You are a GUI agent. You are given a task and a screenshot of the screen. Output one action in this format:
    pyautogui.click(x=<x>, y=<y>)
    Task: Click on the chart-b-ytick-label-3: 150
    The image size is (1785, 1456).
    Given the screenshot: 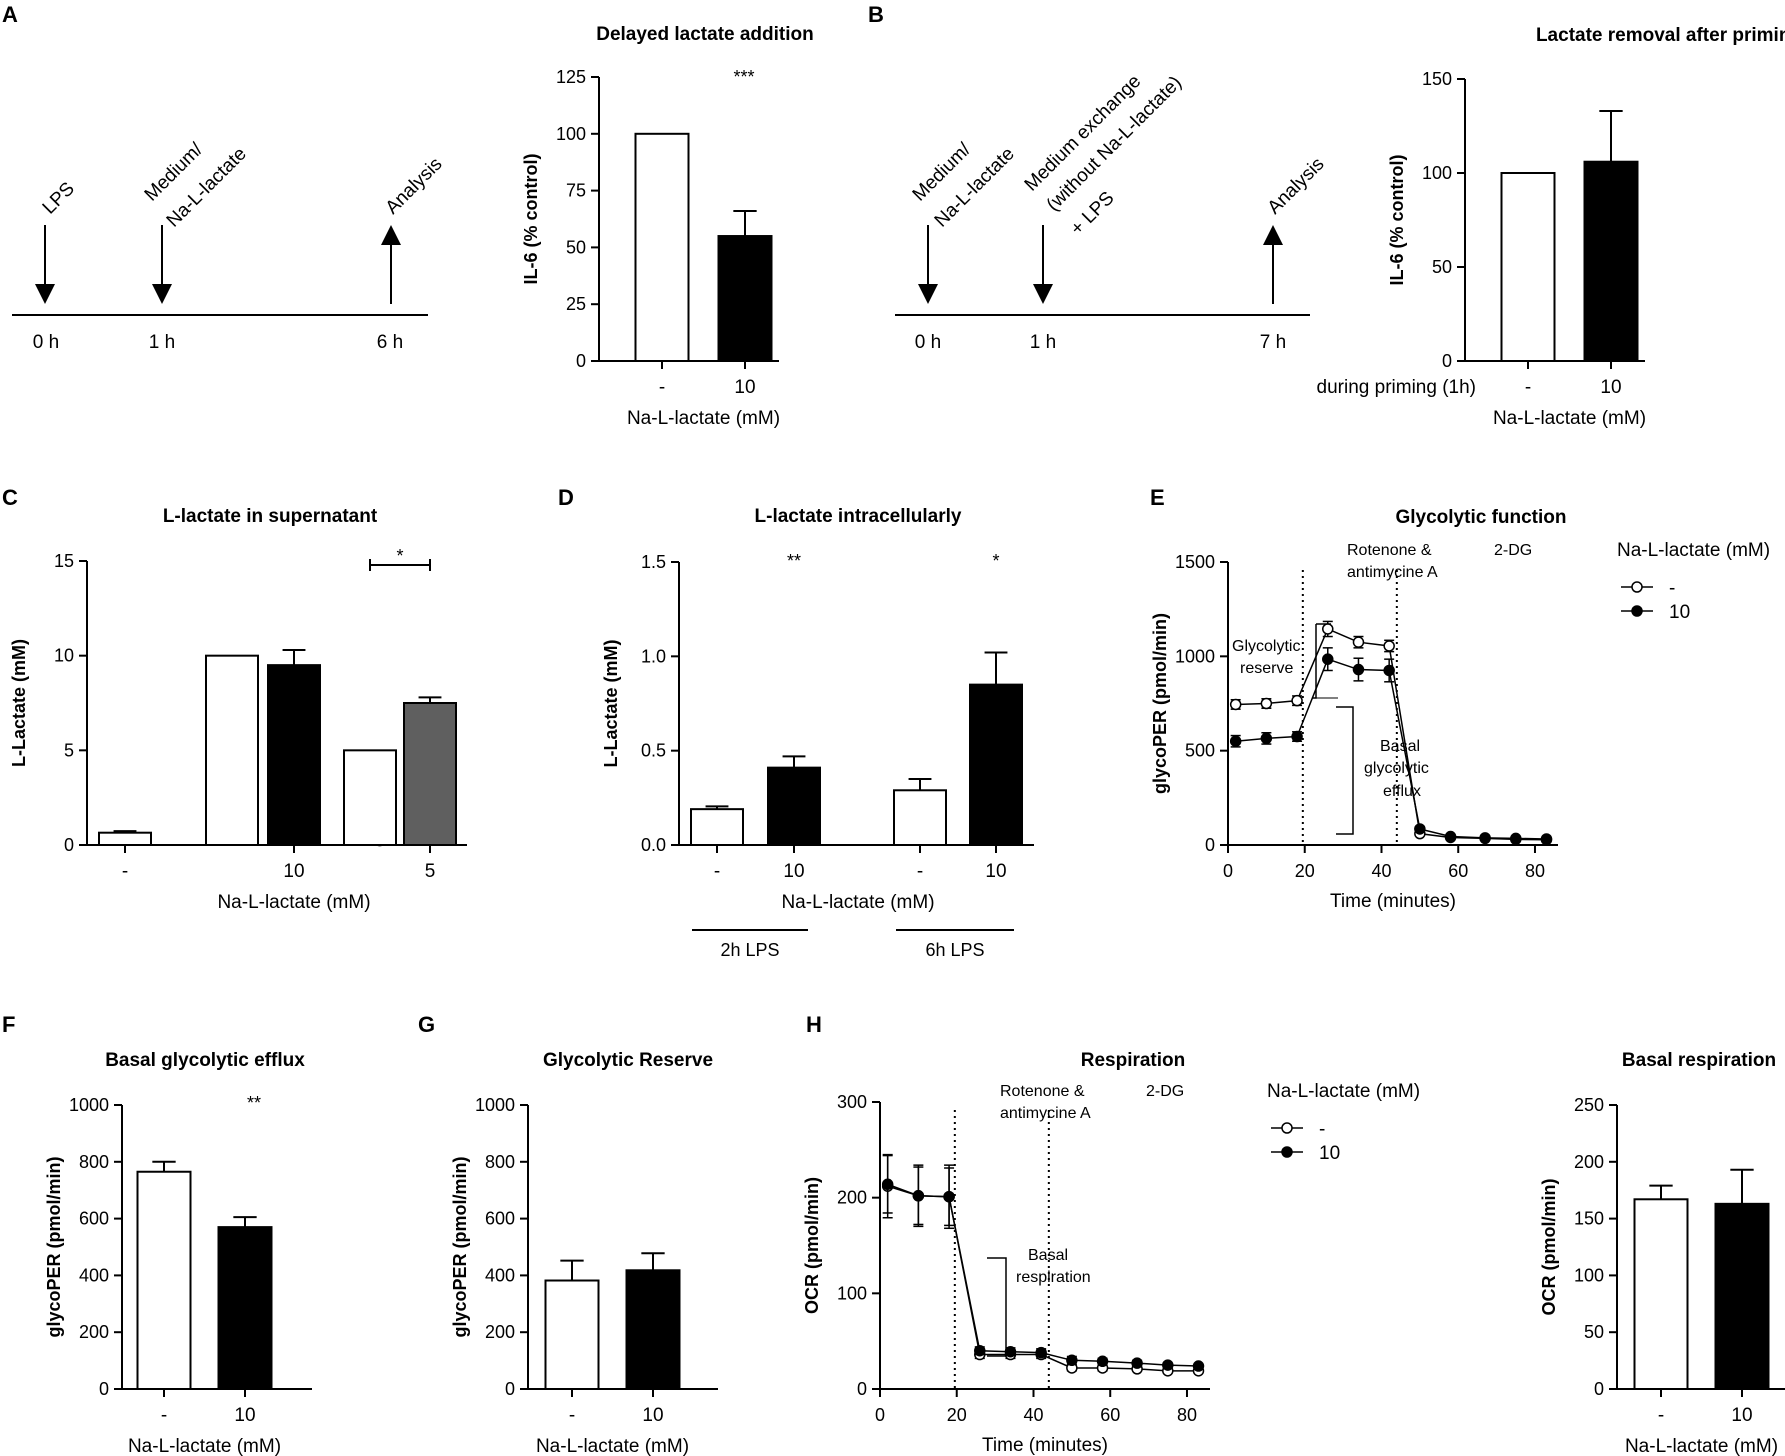 What is the action you would take?
    pyautogui.click(x=1437, y=79)
    